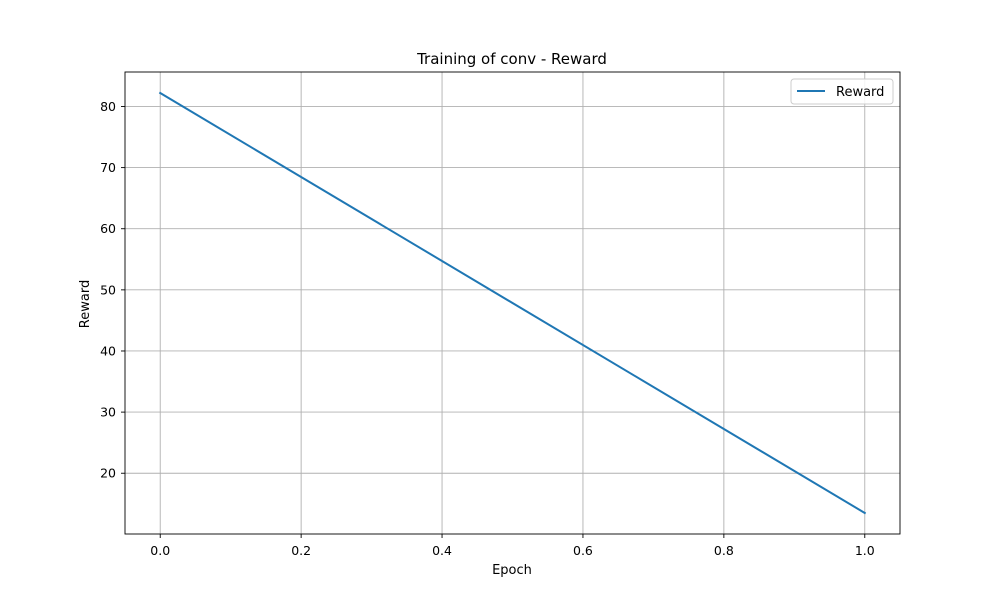 The width and height of the screenshot is (1000, 600). I want to click on legend-label-reward: Reward, so click(860, 92).